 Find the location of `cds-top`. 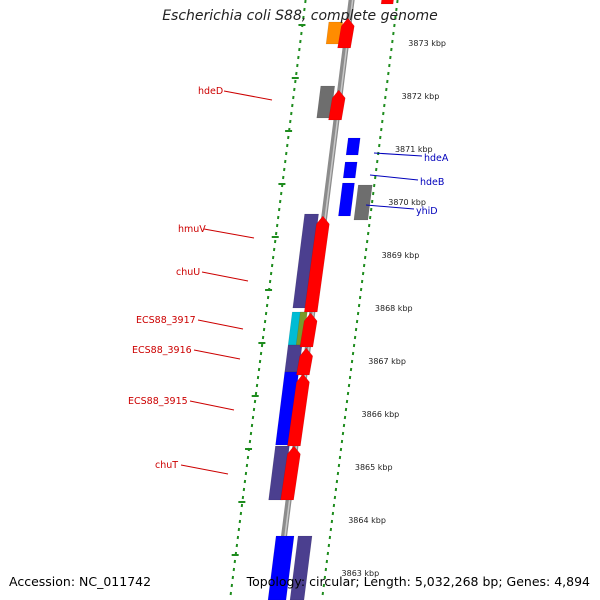

cds-top is located at coordinates (346, 33).